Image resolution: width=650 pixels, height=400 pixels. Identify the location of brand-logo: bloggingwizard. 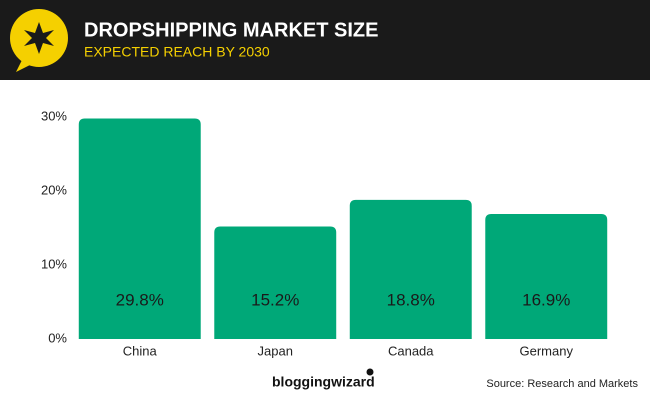
(323, 382).